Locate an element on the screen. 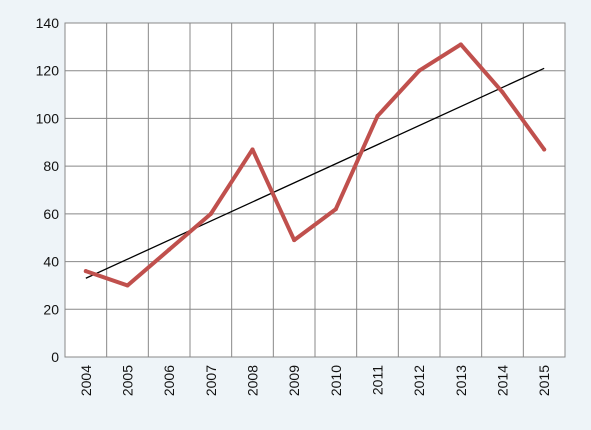 The image size is (591, 430). y-tick-label: 80 is located at coordinates (51, 166).